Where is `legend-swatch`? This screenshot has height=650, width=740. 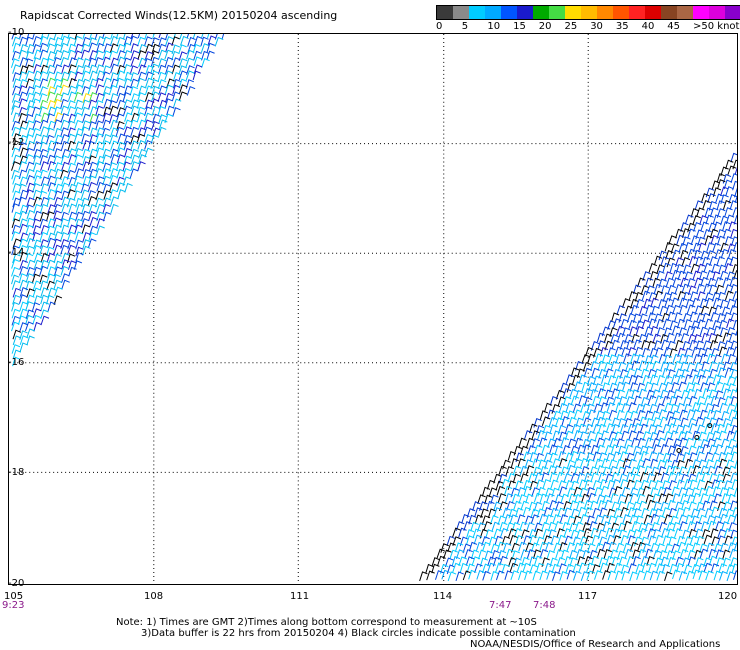 legend-swatch is located at coordinates (669, 12).